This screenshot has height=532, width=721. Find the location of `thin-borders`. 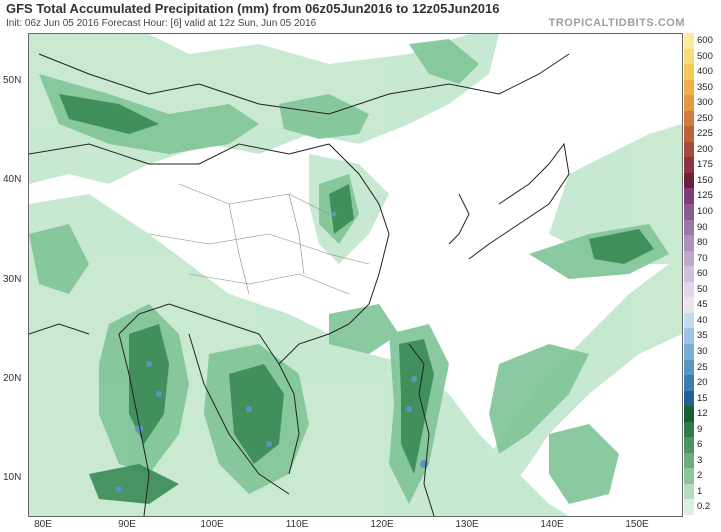

thin-borders is located at coordinates (259, 239).